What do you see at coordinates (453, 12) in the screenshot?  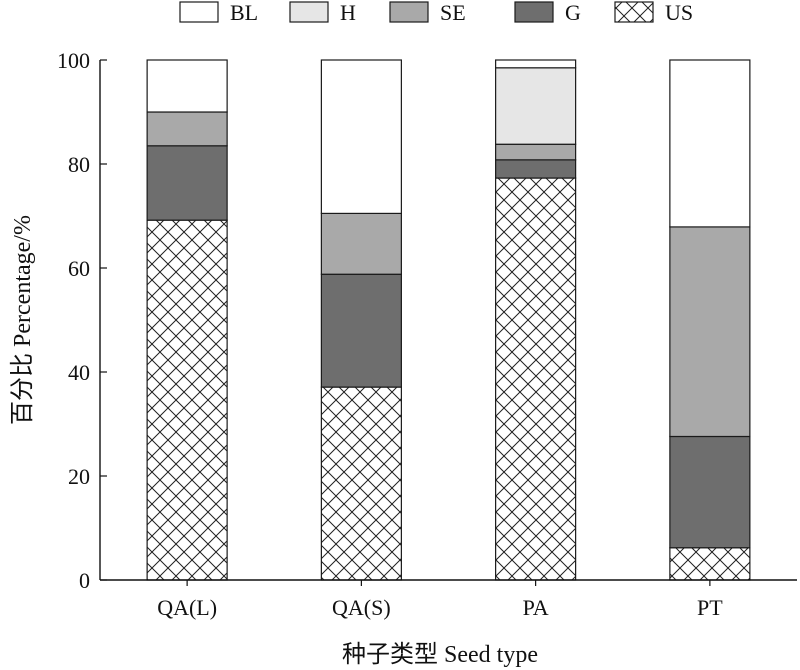 I see `legend-label-se: SE` at bounding box center [453, 12].